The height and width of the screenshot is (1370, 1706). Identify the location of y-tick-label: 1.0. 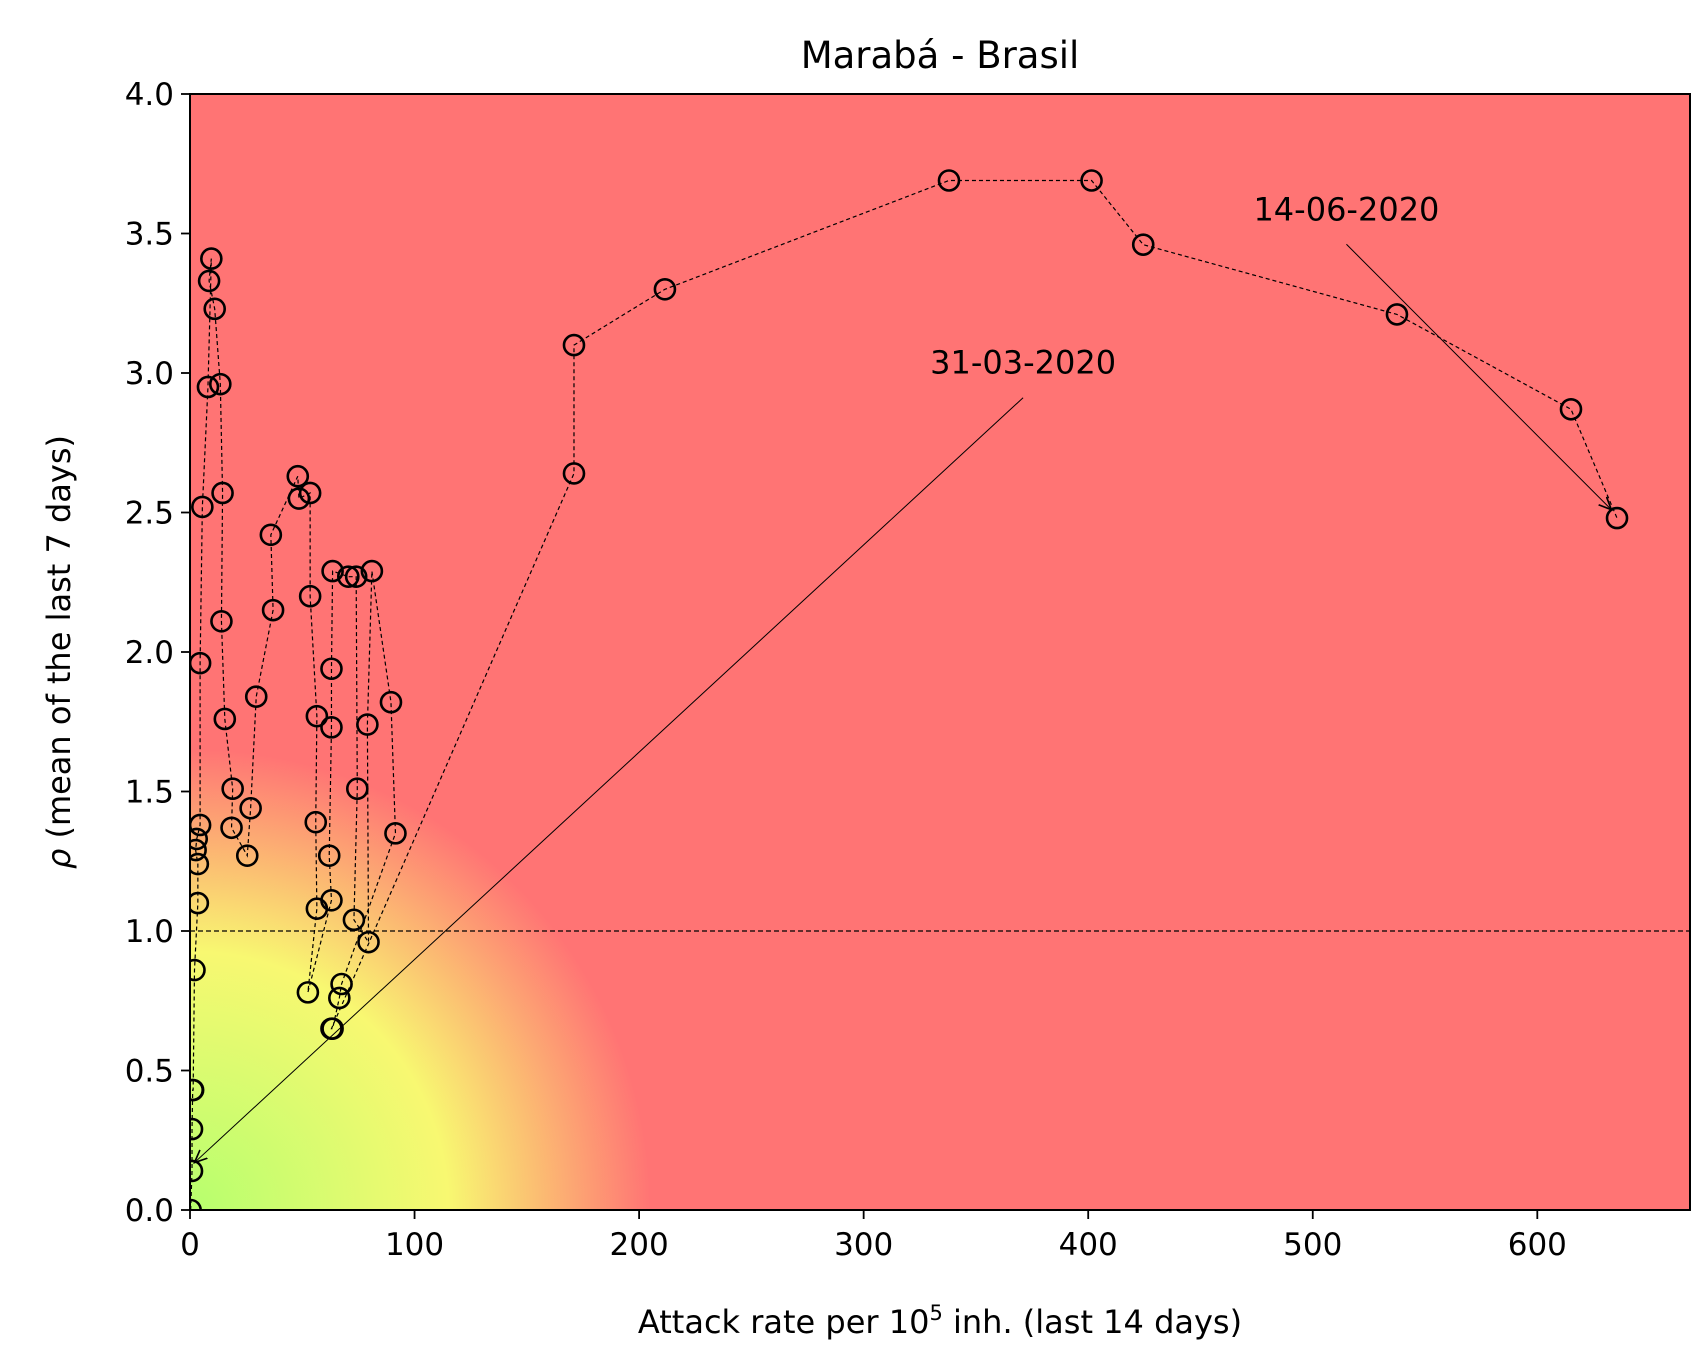
(149, 932).